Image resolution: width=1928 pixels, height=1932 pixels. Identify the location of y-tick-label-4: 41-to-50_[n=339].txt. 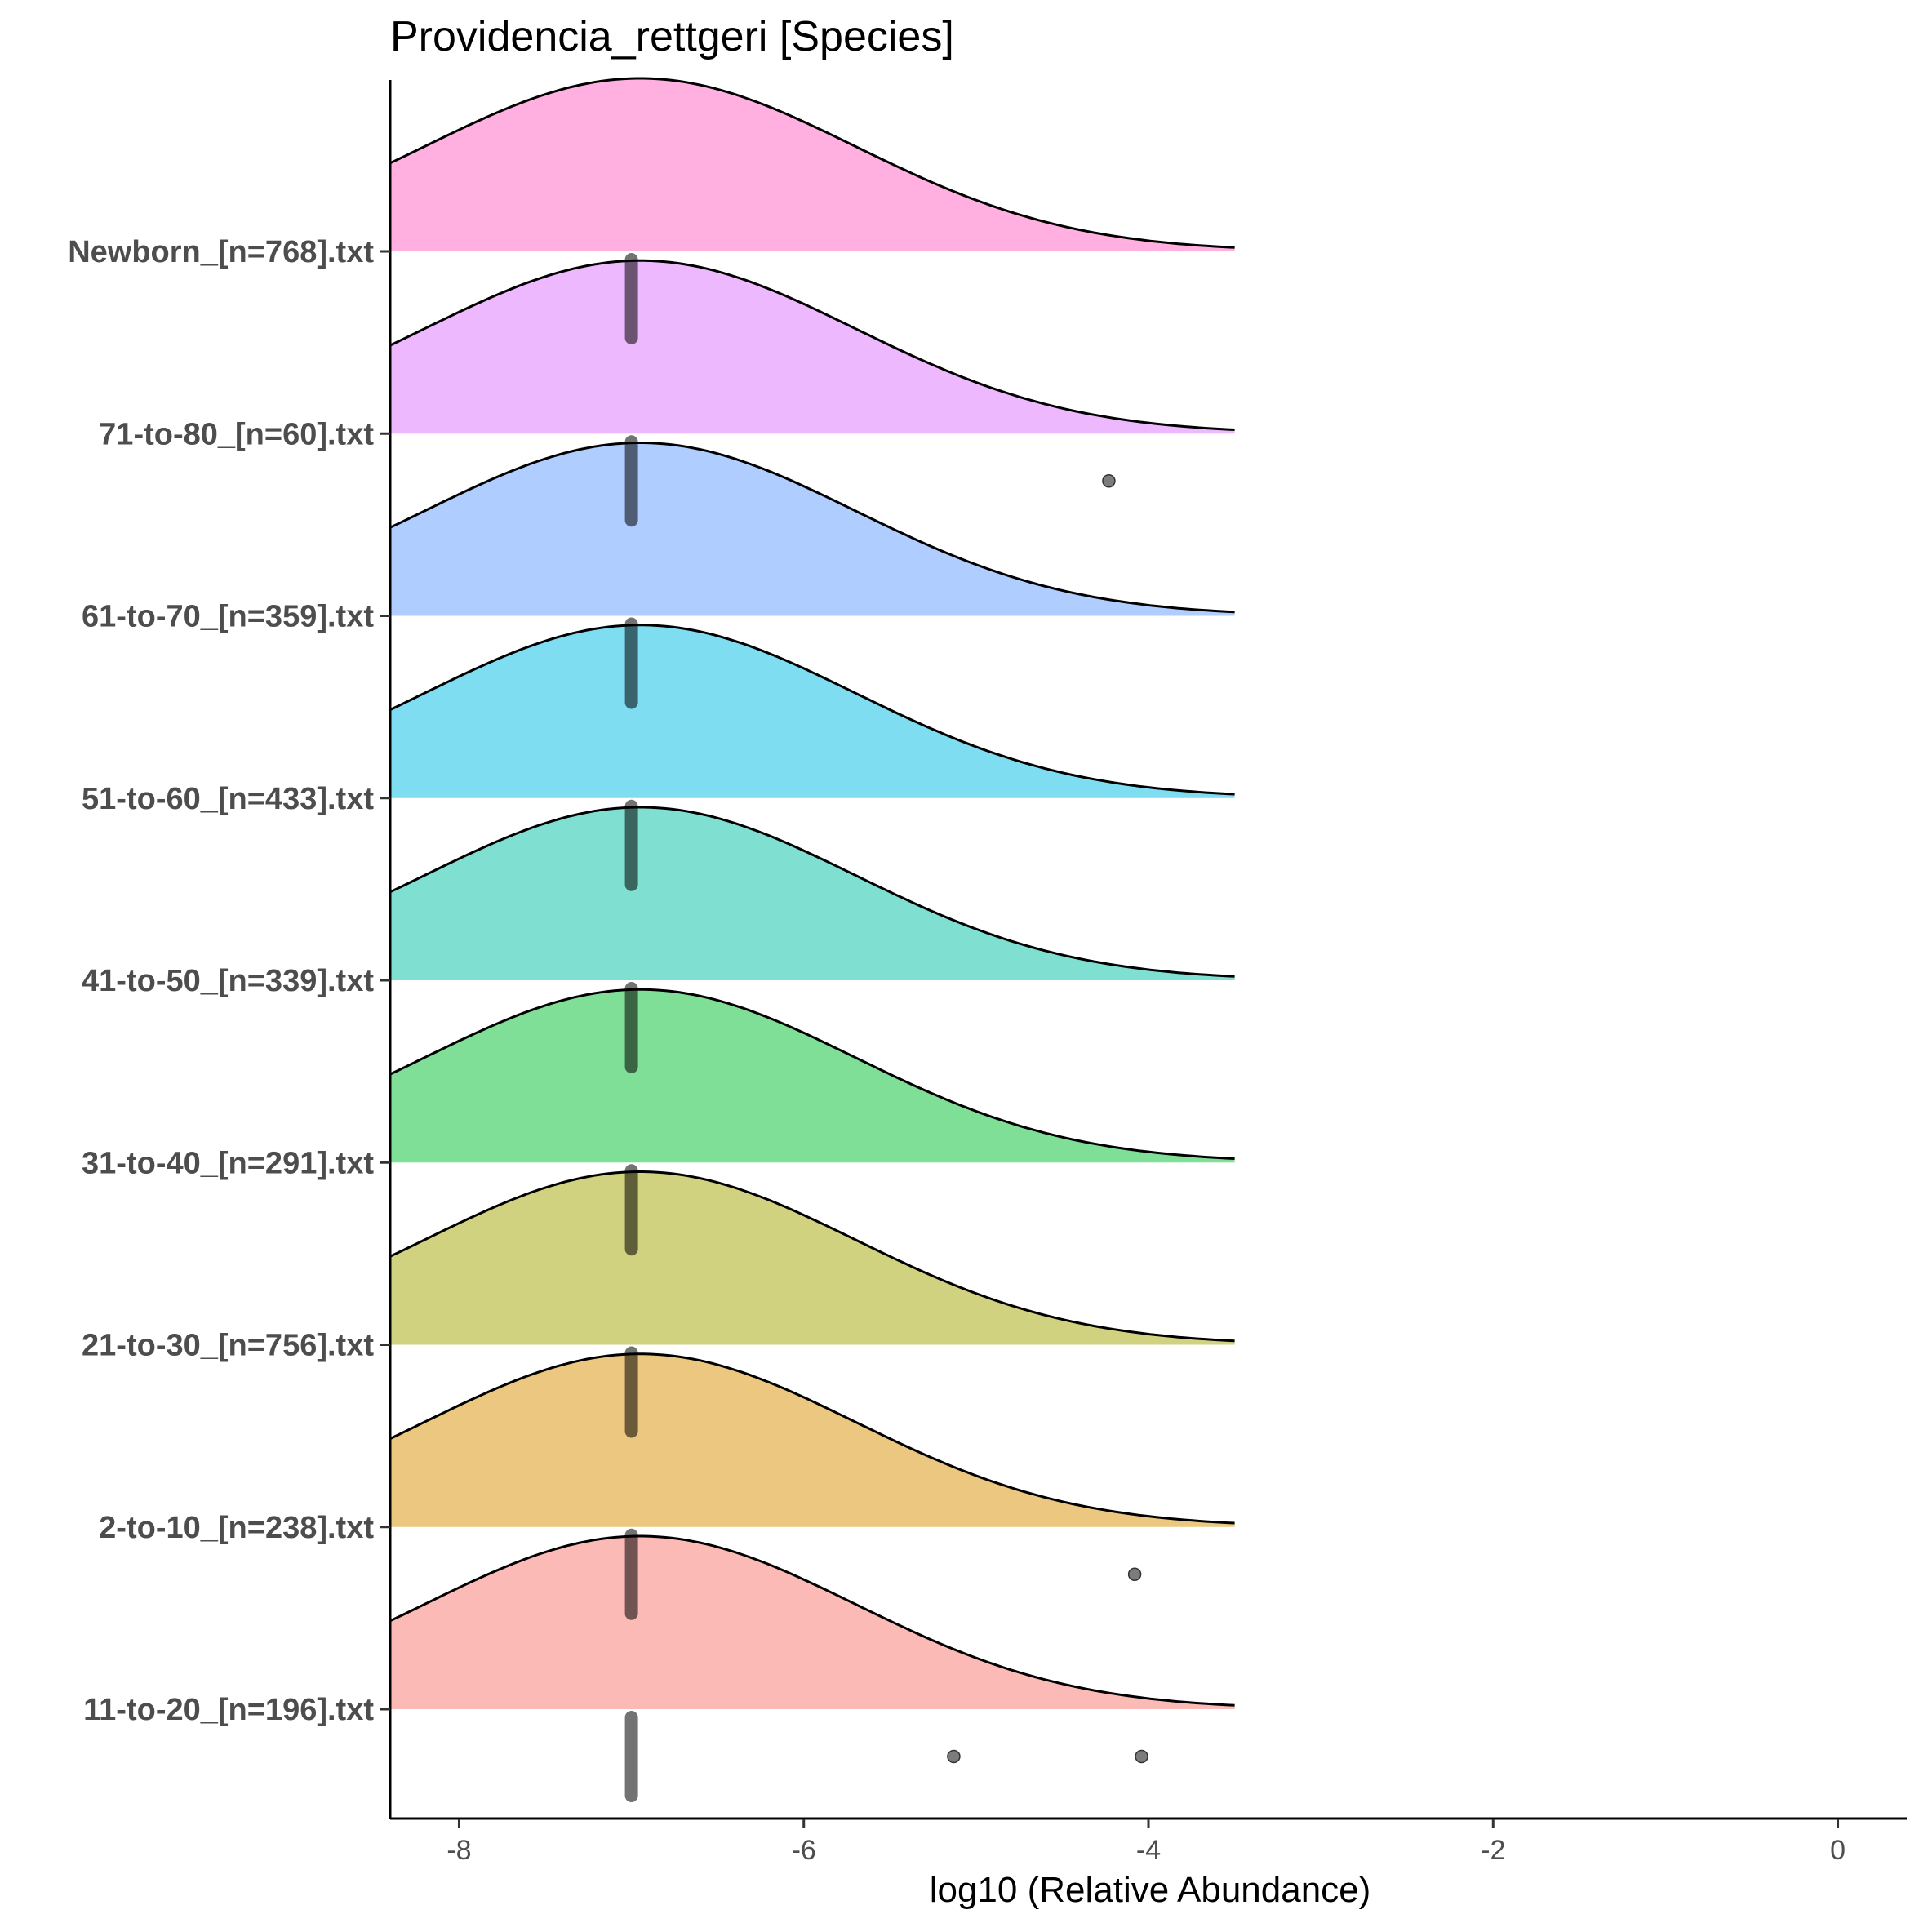
(228, 981).